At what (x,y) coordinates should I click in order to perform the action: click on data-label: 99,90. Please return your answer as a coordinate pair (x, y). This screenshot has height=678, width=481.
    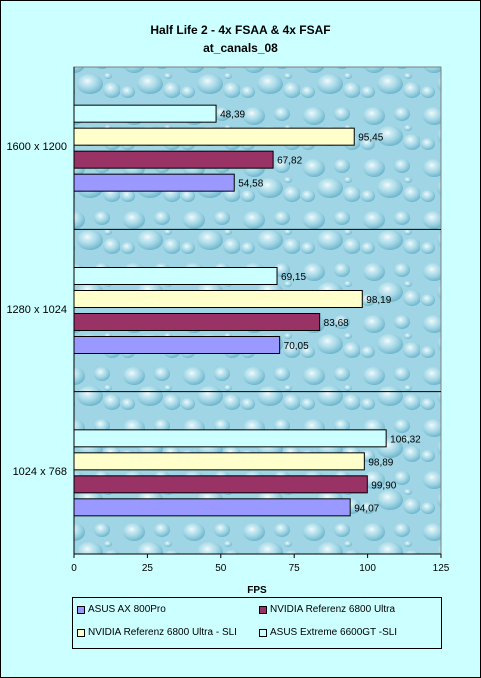
    Looking at the image, I should click on (383, 485).